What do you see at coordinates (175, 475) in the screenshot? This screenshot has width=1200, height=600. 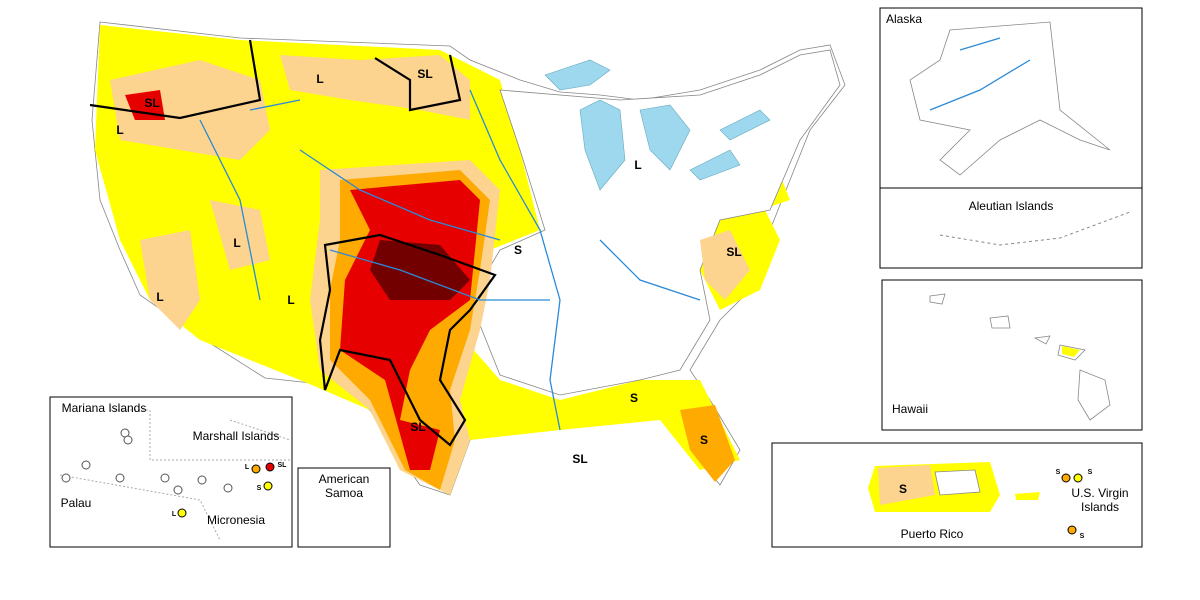 I see `pacific-boundaries` at bounding box center [175, 475].